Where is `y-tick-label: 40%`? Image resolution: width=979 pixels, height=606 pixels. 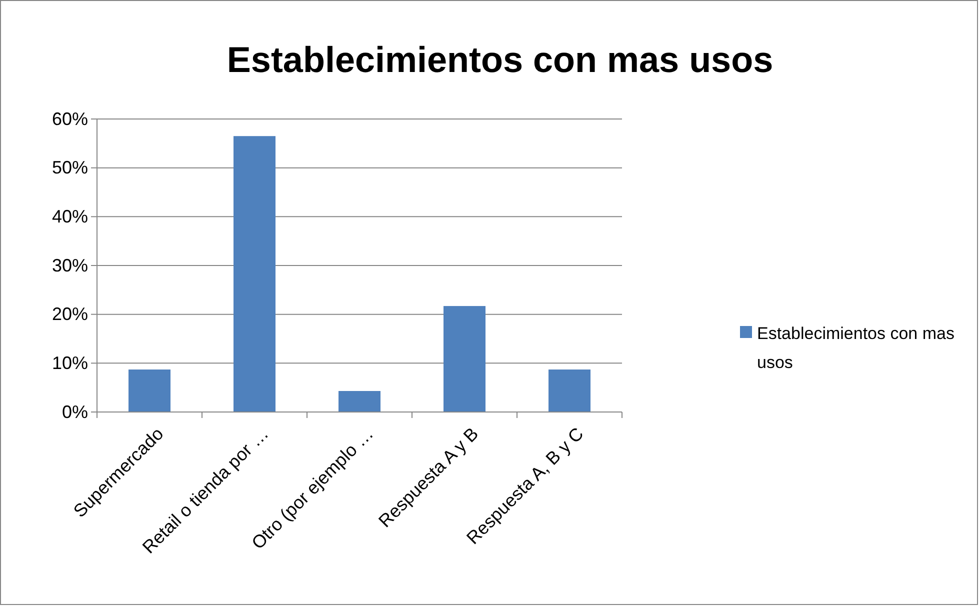
y-tick-label: 40% is located at coordinates (70, 216).